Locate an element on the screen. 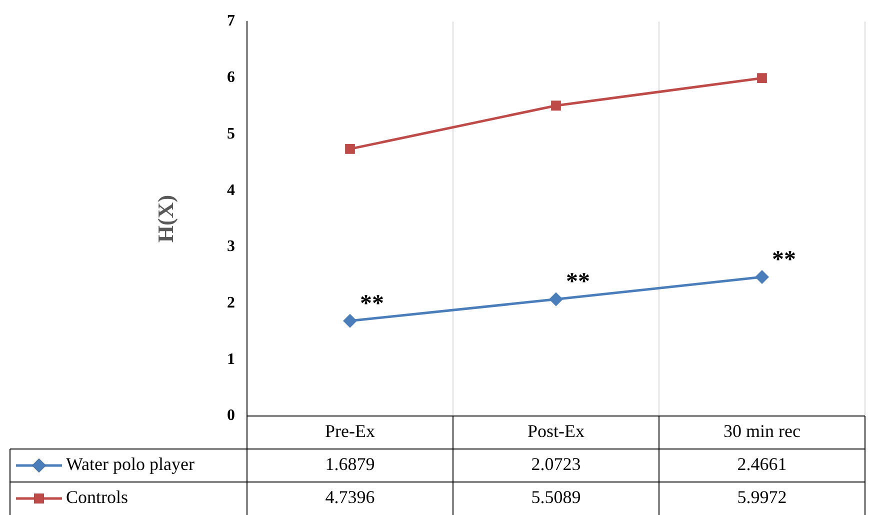 The image size is (872, 515). x-tick-label: Post-Ex is located at coordinates (556, 431).